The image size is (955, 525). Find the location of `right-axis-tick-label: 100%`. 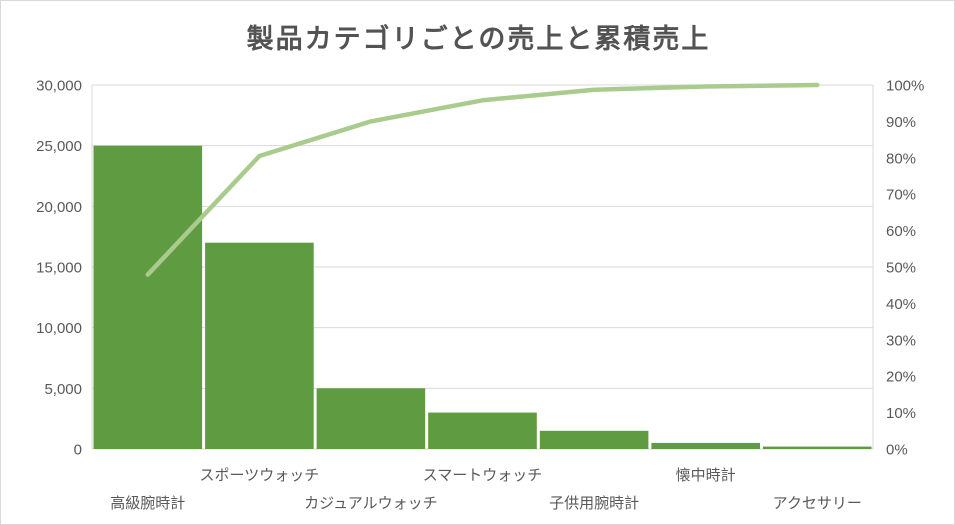

right-axis-tick-label: 100% is located at coordinates (905, 86).